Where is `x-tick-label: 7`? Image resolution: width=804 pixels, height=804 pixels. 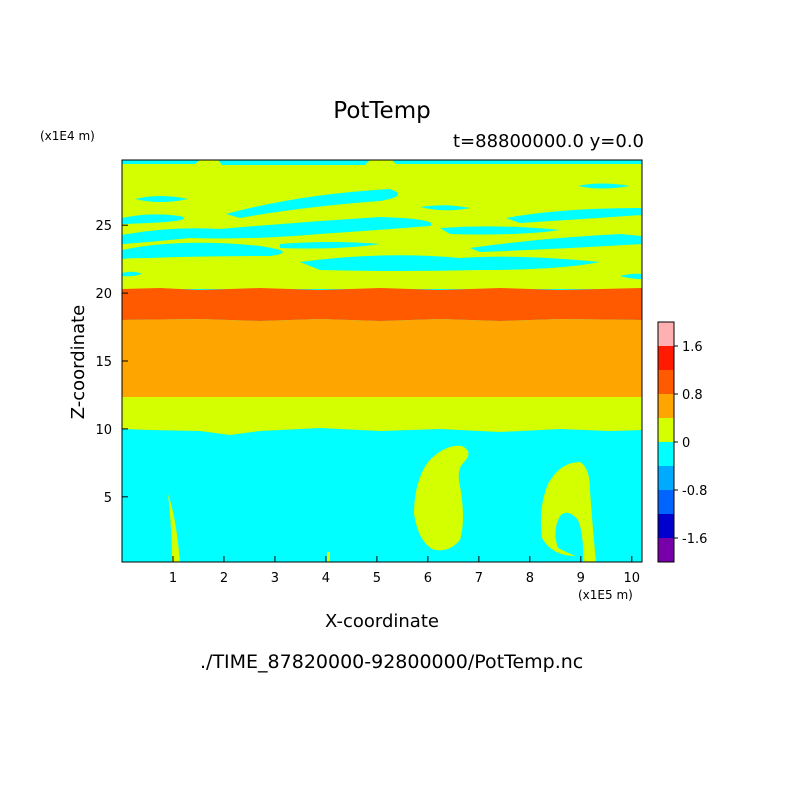
x-tick-label: 7 is located at coordinates (479, 578).